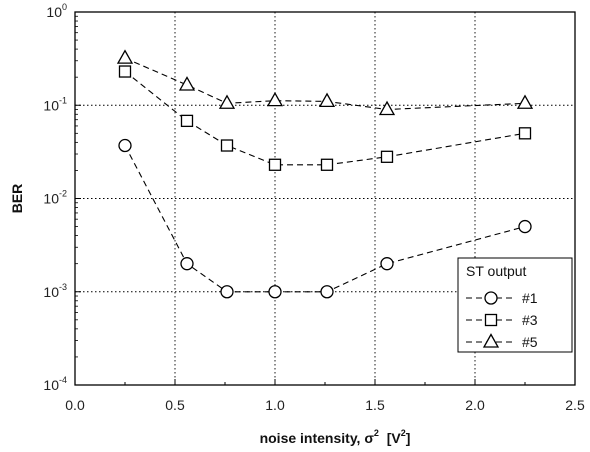 The image size is (590, 452). I want to click on x-tick-label: 2.0, so click(475, 405).